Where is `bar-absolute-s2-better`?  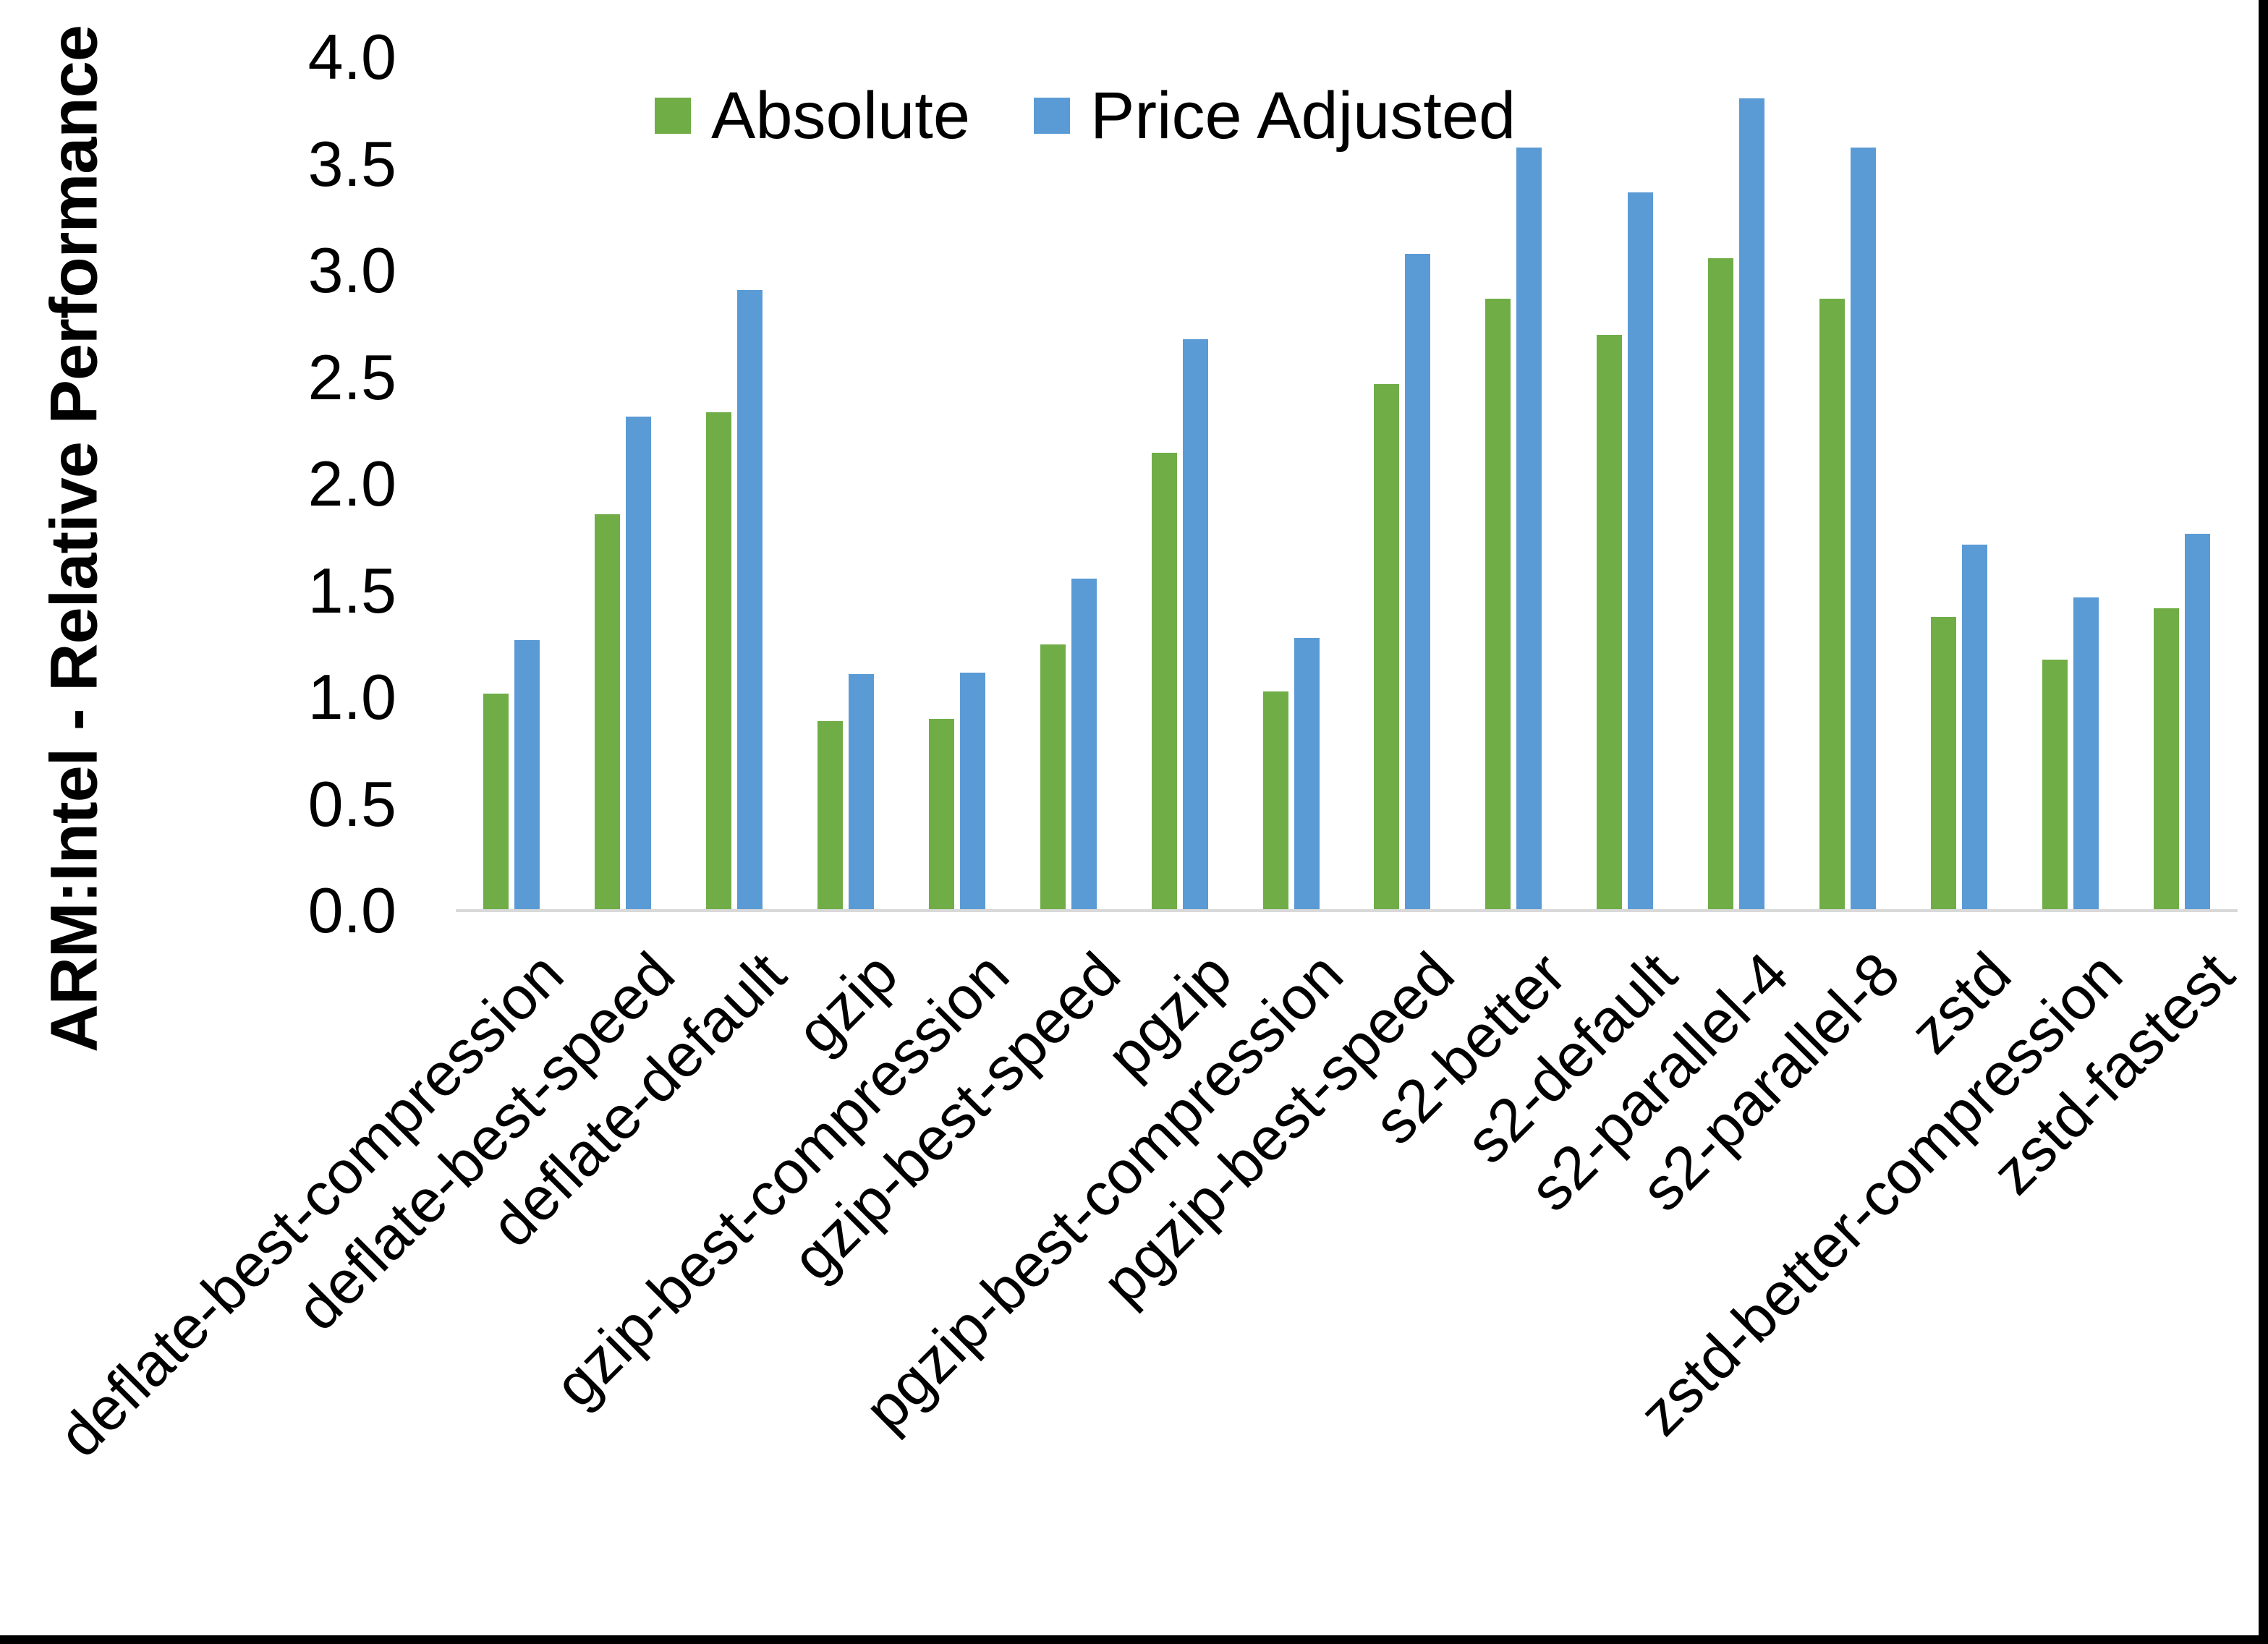
bar-absolute-s2-better is located at coordinates (1498, 604).